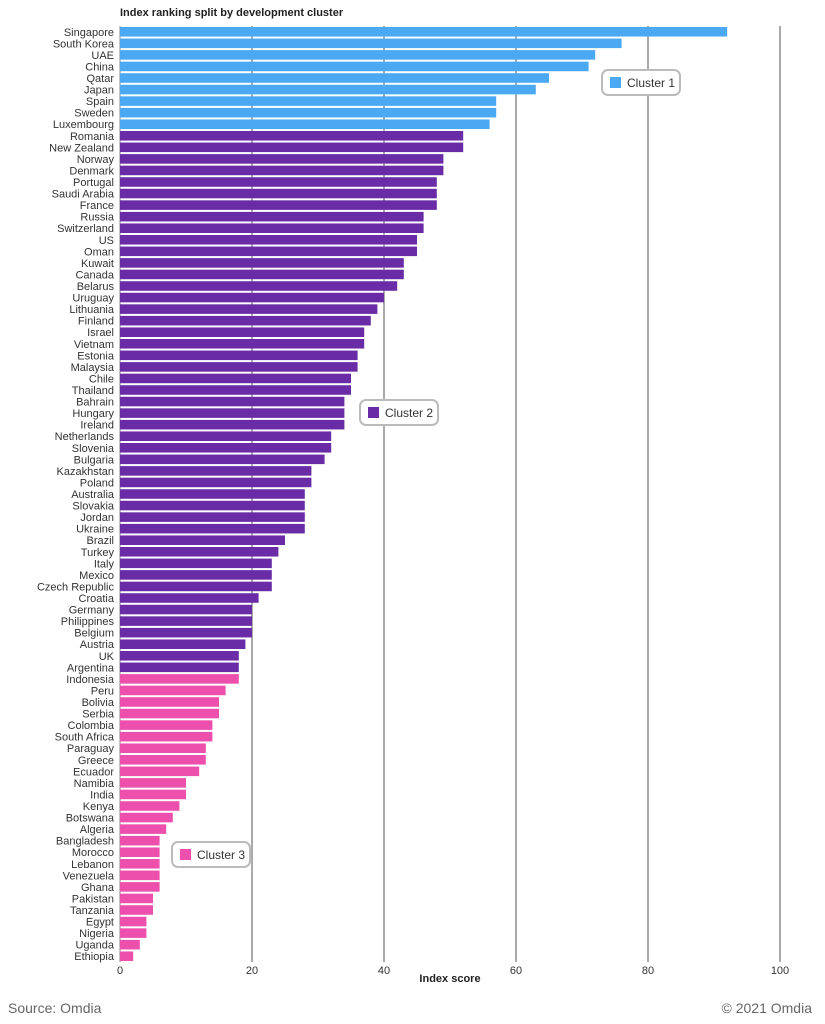  I want to click on category-label: Lithuania, so click(92, 310).